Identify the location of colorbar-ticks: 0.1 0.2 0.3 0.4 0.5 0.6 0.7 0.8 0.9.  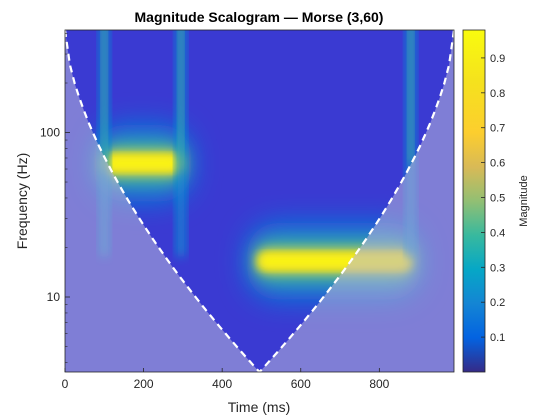
(493, 198).